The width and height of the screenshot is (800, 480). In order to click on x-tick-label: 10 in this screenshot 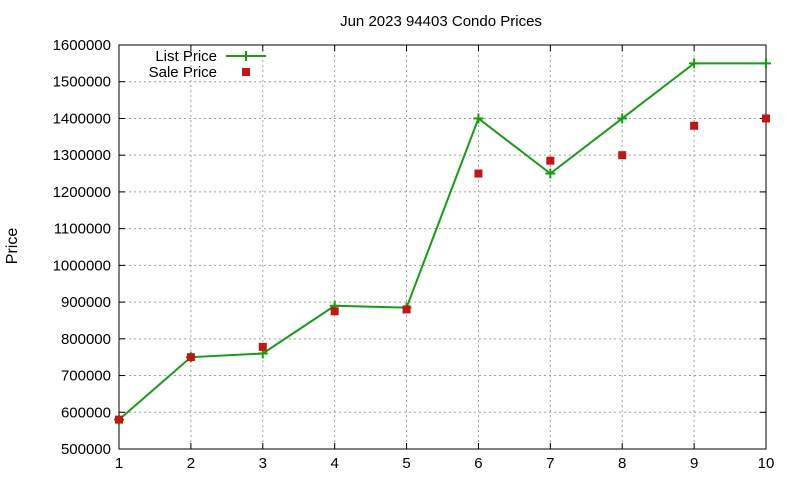, I will do `click(766, 463)`.